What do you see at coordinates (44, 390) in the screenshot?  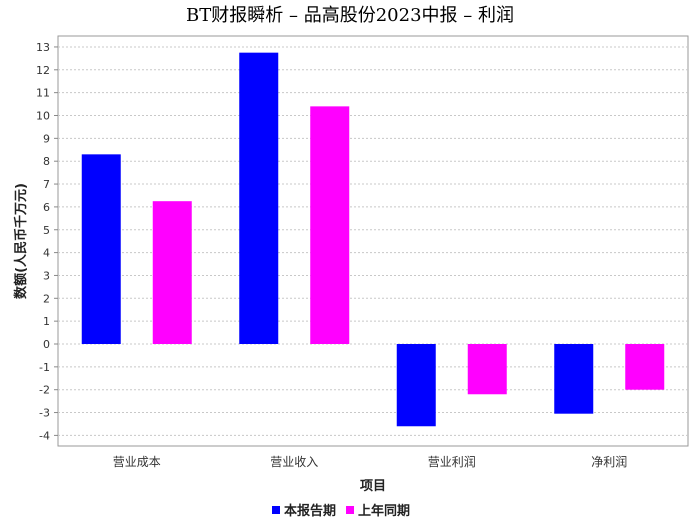 I see `y-tick-label: -2` at bounding box center [44, 390].